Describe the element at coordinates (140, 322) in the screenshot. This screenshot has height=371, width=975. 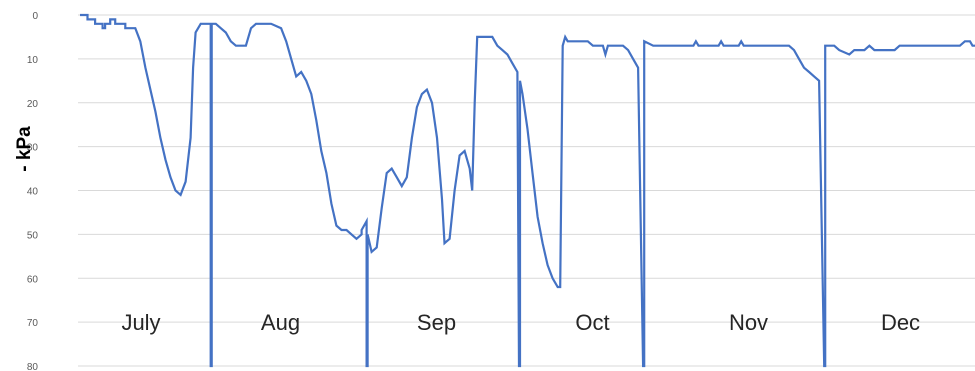
I see `month-label: July` at that location.